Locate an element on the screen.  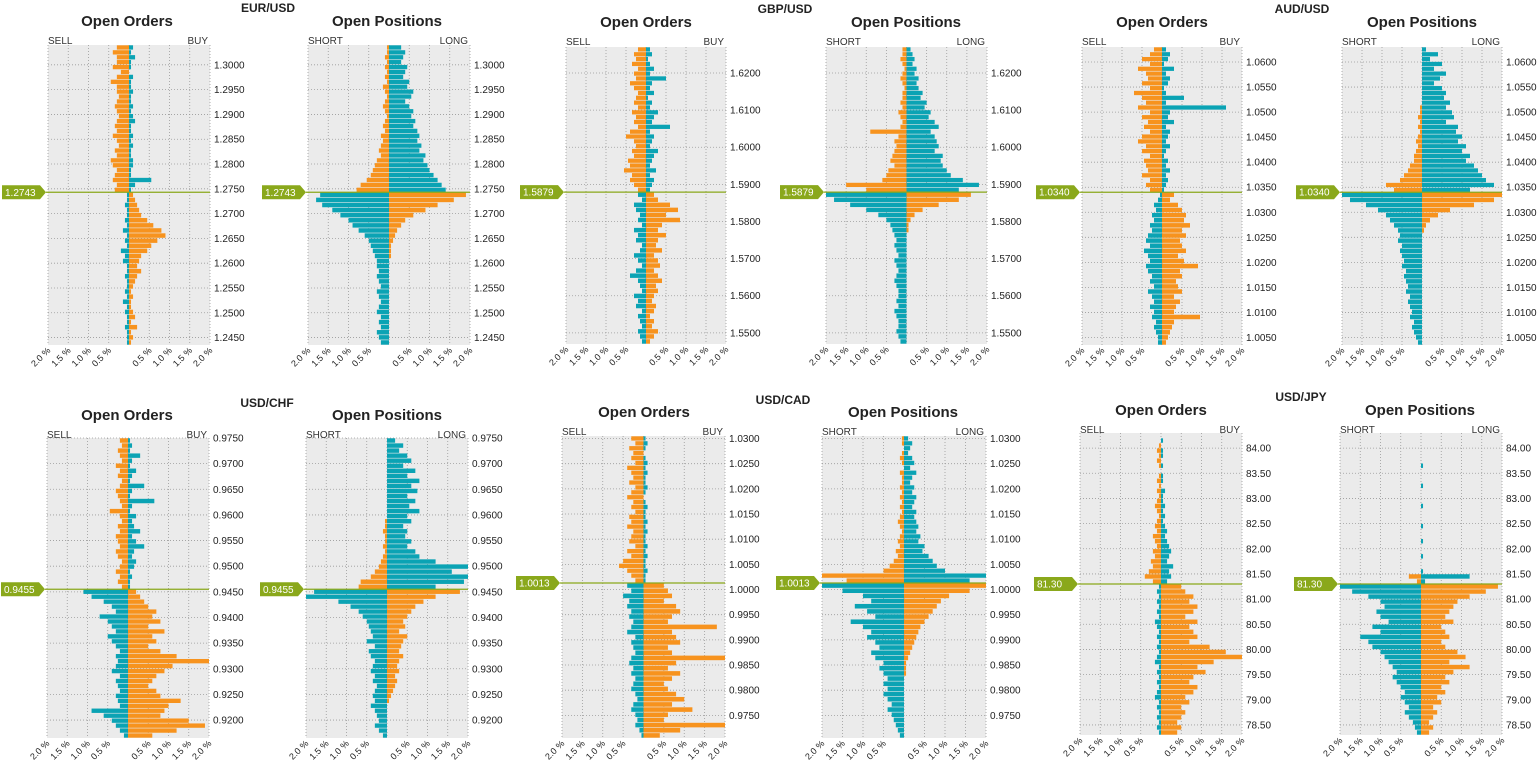
left-side-label: SHORT is located at coordinates (1359, 42).